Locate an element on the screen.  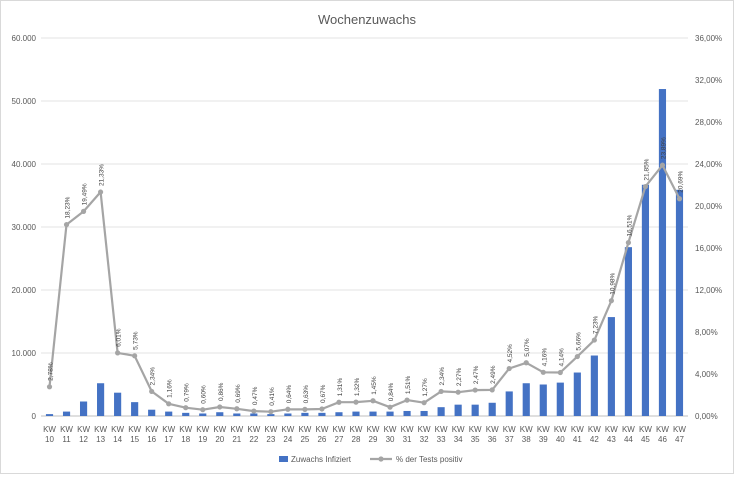
x-tick-label: KW 32 is located at coordinates (424, 434).